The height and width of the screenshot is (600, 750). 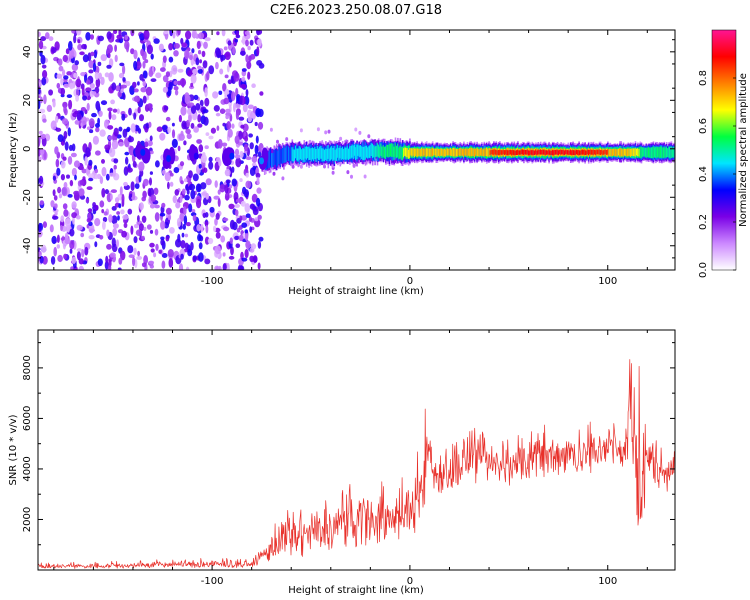 What do you see at coordinates (405, 156) in the screenshot?
I see `signal-track` at bounding box center [405, 156].